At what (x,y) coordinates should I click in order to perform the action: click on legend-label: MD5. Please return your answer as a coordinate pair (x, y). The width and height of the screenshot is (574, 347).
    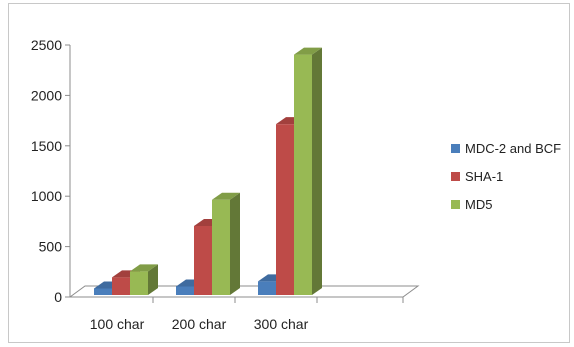
    Looking at the image, I should click on (478, 204).